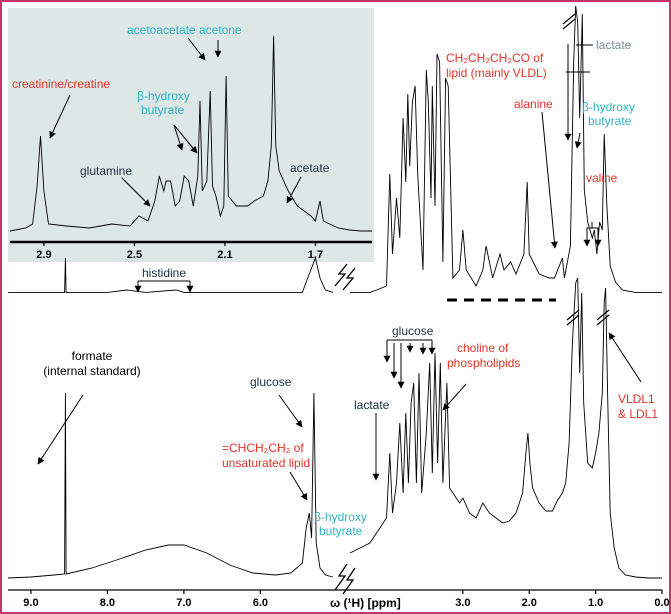 The image size is (671, 614). I want to click on label-choline-1: choline of, so click(483, 348).